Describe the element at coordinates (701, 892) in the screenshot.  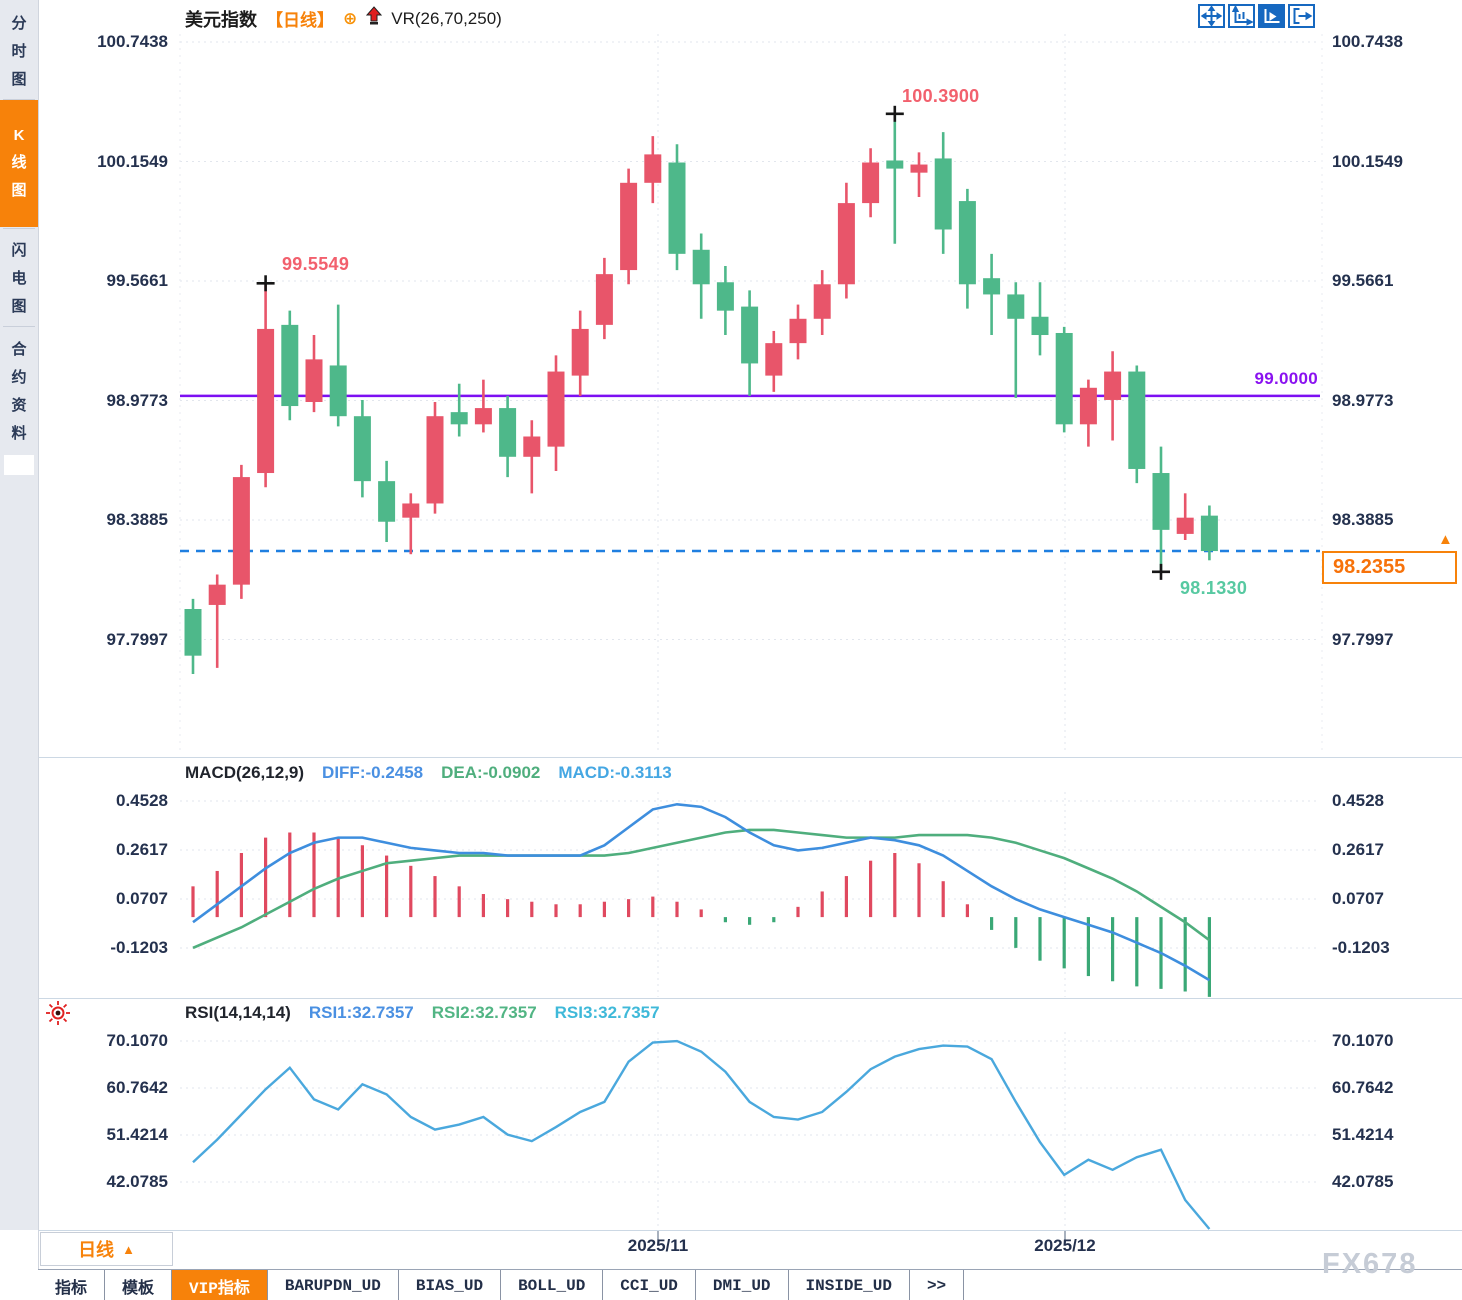
I see `macd-diff-line` at that location.